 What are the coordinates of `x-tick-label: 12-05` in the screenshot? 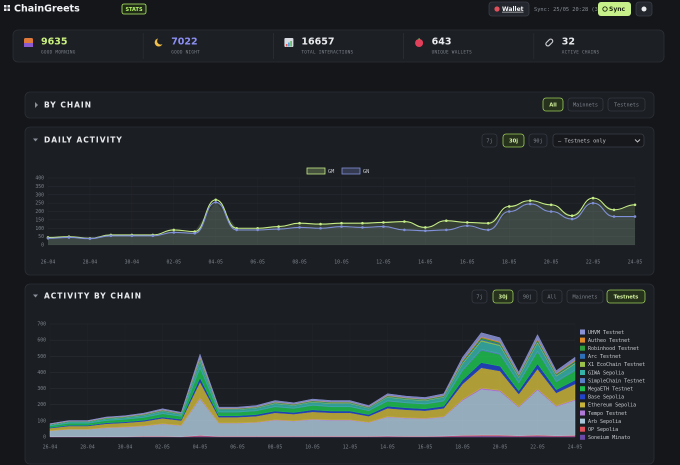 It's located at (383, 263).